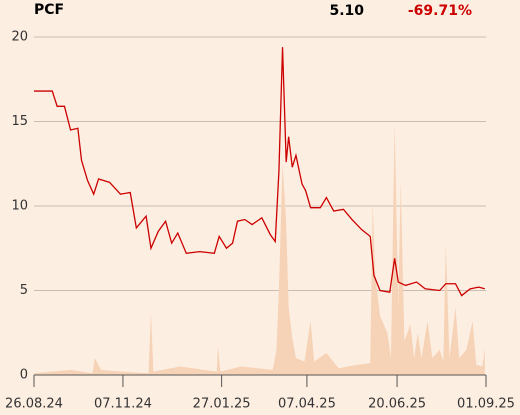 This screenshot has height=415, width=520. What do you see at coordinates (222, 404) in the screenshot?
I see `x-tick-label: 27.01.25` at bounding box center [222, 404].